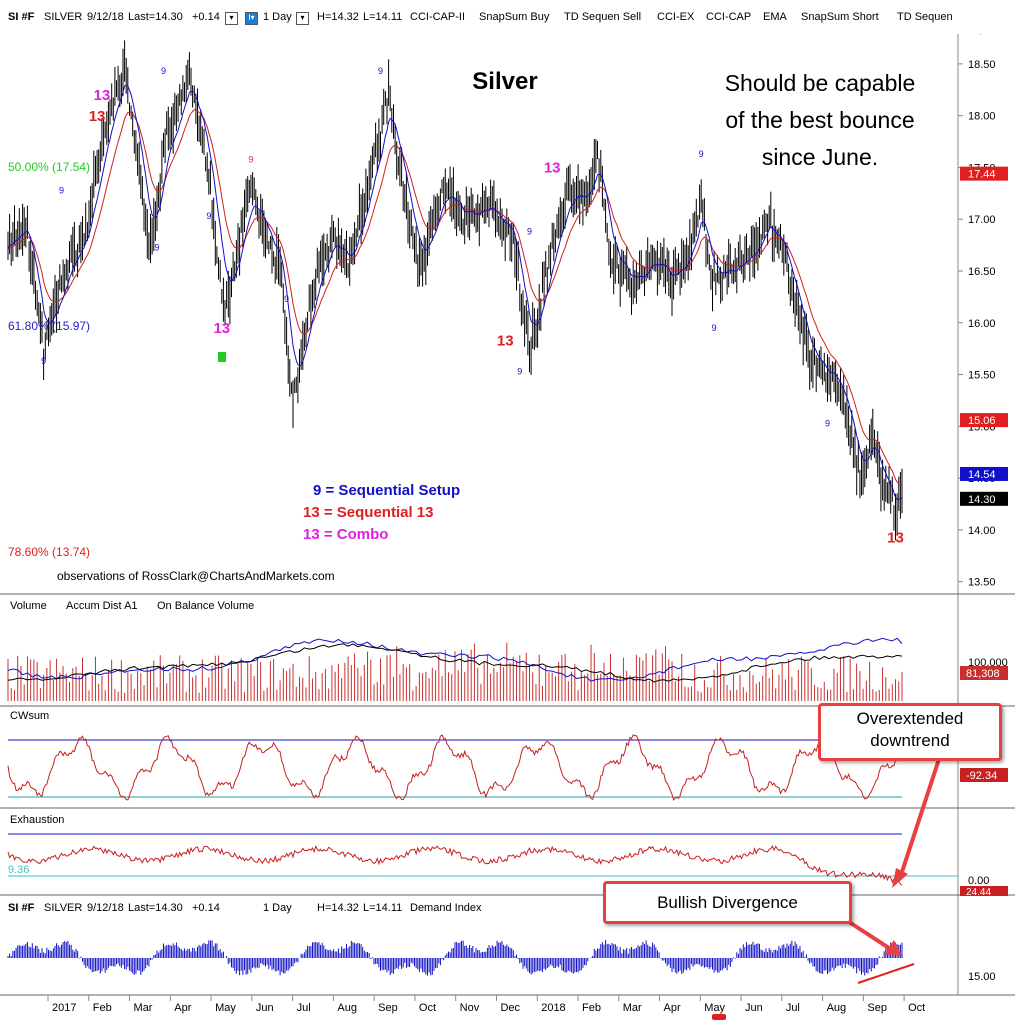  I want to click on volume-panel-label: Volume, so click(28, 606).